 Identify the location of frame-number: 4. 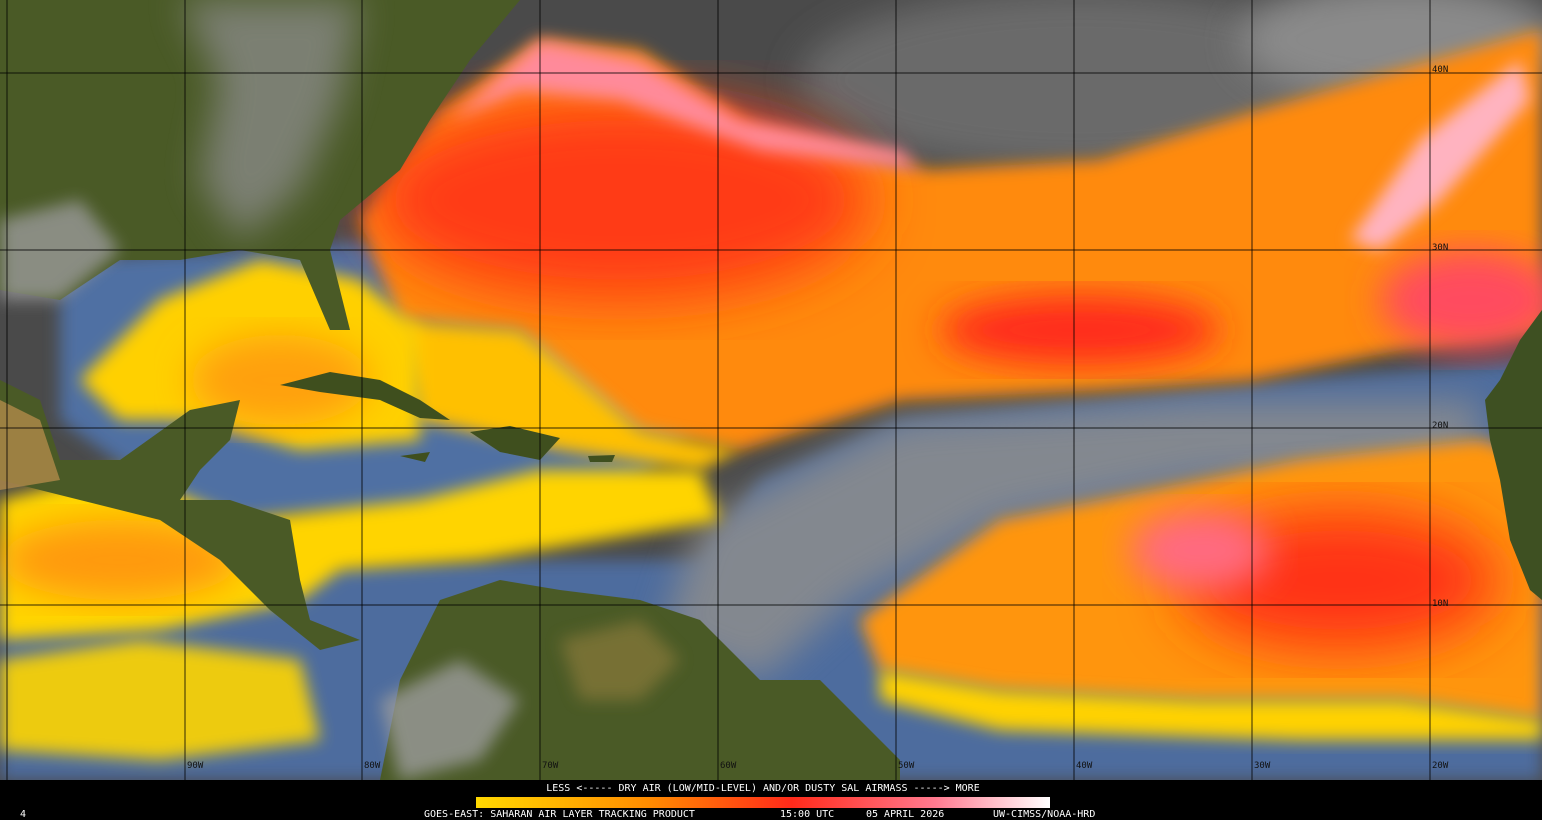
(23, 814).